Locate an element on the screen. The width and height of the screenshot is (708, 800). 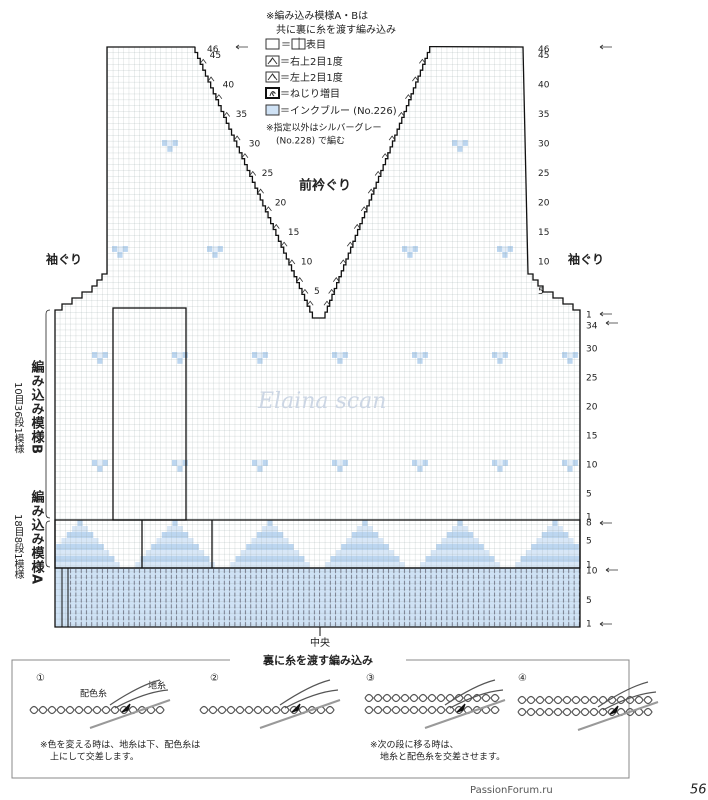
yarn-label: 配色糸 is located at coordinates (93, 694).